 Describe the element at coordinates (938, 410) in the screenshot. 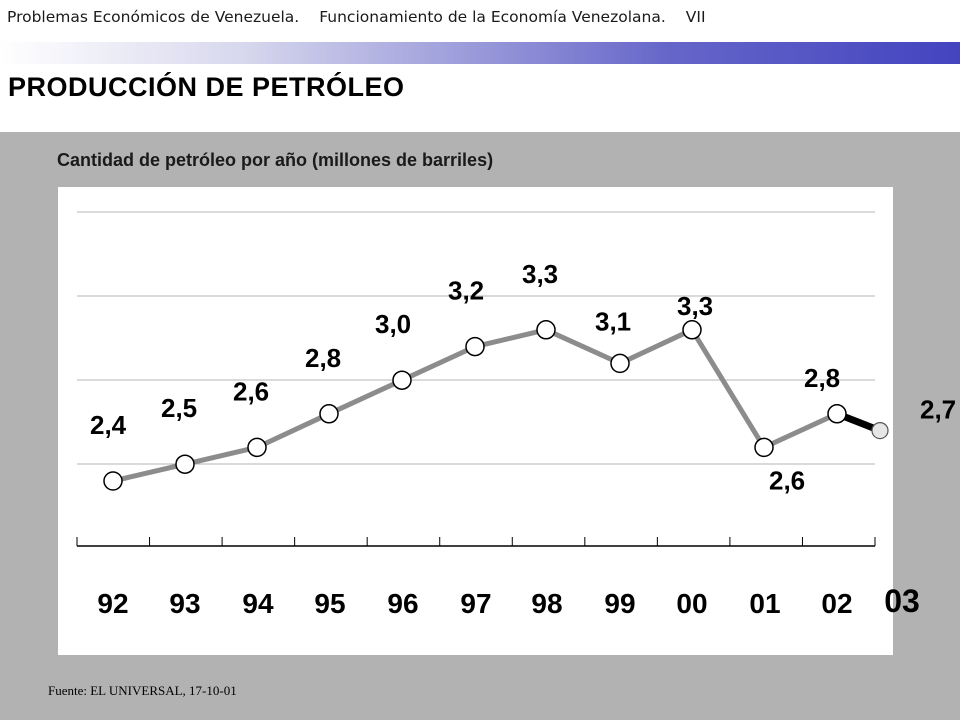

I see `data-label: 2,7` at that location.